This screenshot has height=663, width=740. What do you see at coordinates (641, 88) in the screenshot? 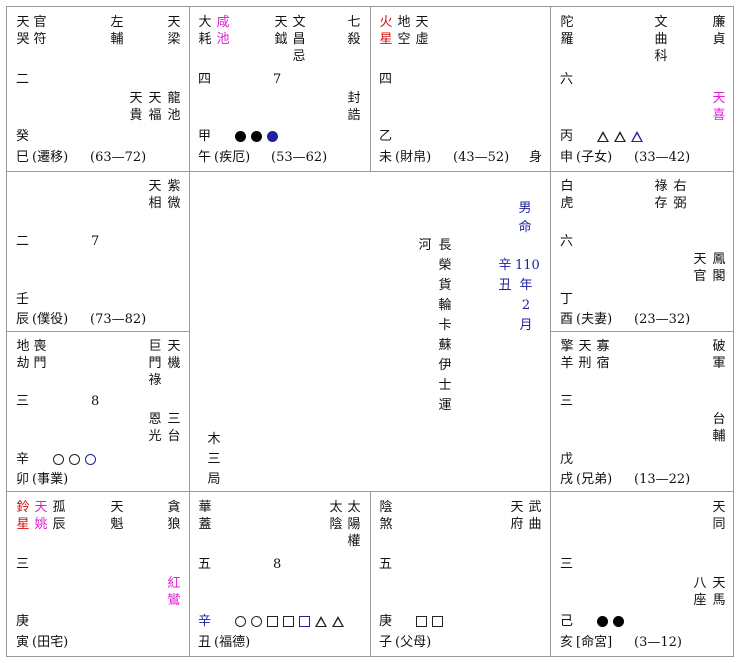
I see `palace-shen: 陀羅 文曲 科 廉貞 六 天喜 丙 申 (子女) (33—42)` at bounding box center [641, 88].